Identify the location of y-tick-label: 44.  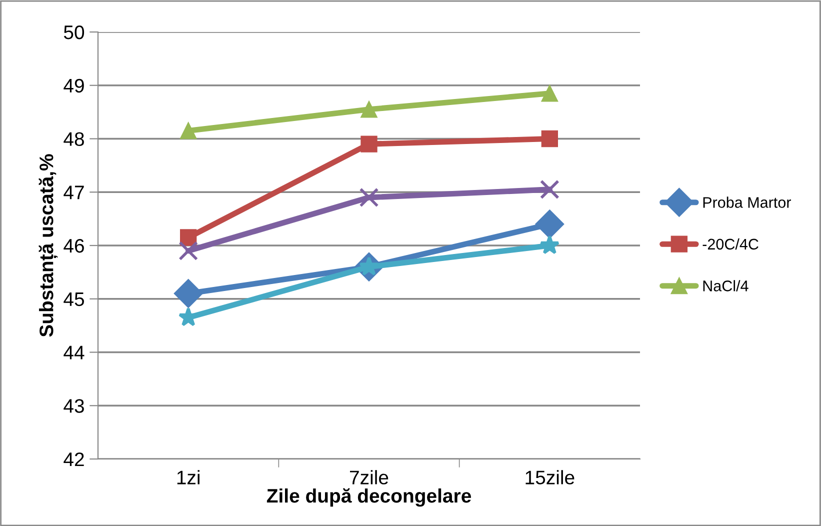
(74, 353).